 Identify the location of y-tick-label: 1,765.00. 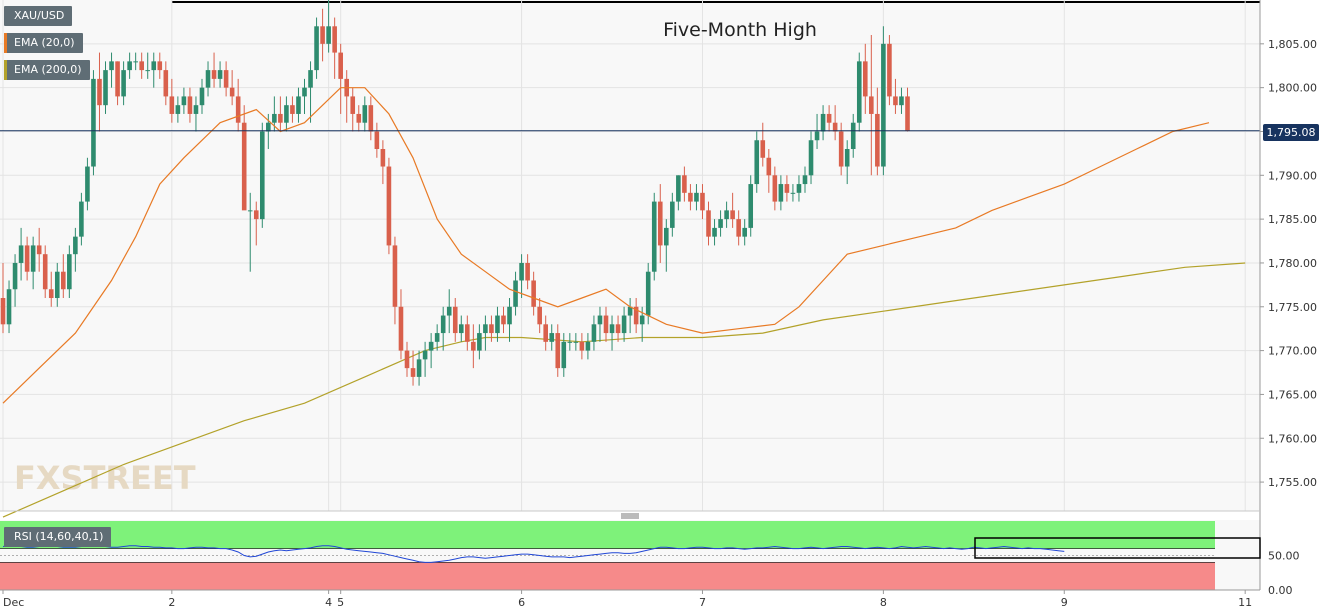
(1292, 394).